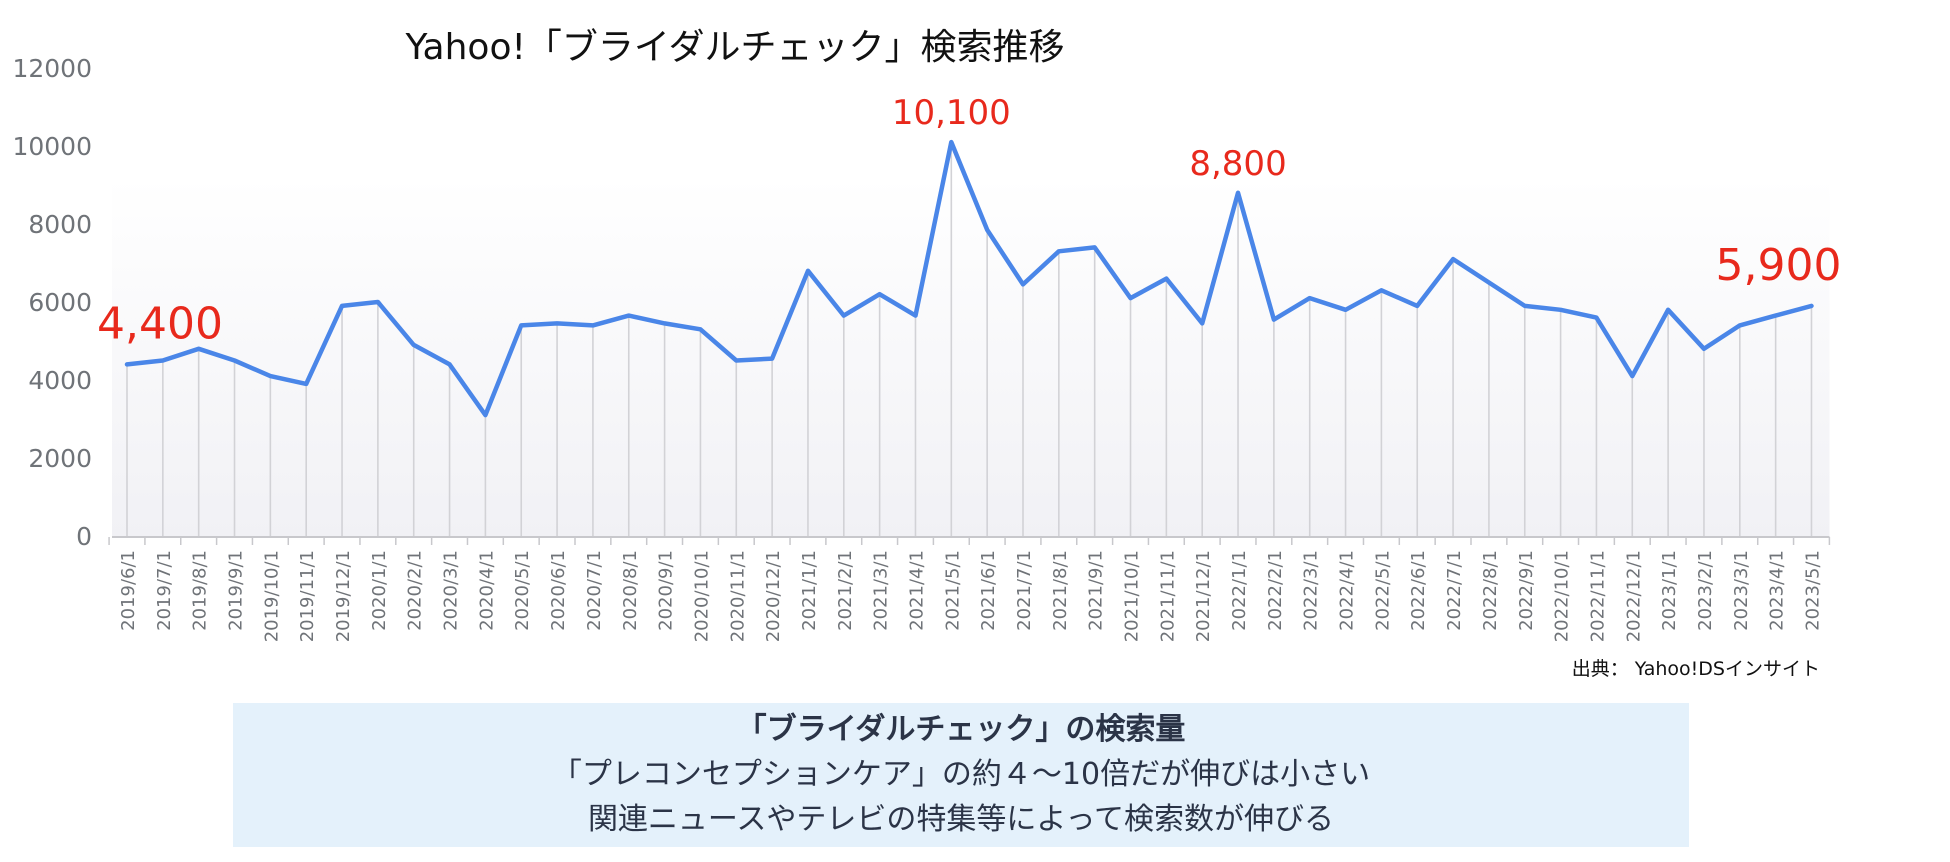 This screenshot has height=862, width=1950. What do you see at coordinates (52, 68) in the screenshot?
I see `y-tick-label: 12000` at bounding box center [52, 68].